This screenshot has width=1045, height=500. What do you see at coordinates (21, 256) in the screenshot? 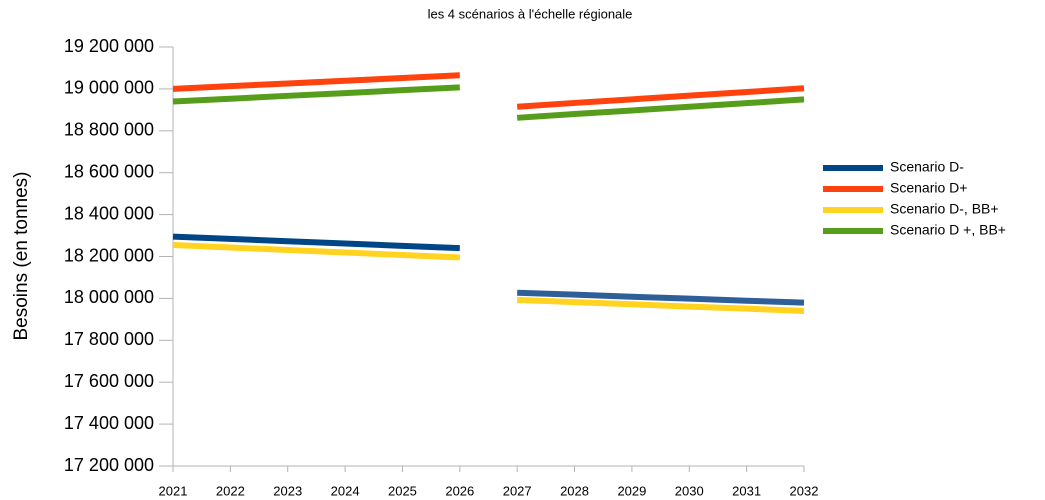
I see `y-axis-label: Besoins (en tonnes)` at bounding box center [21, 256].